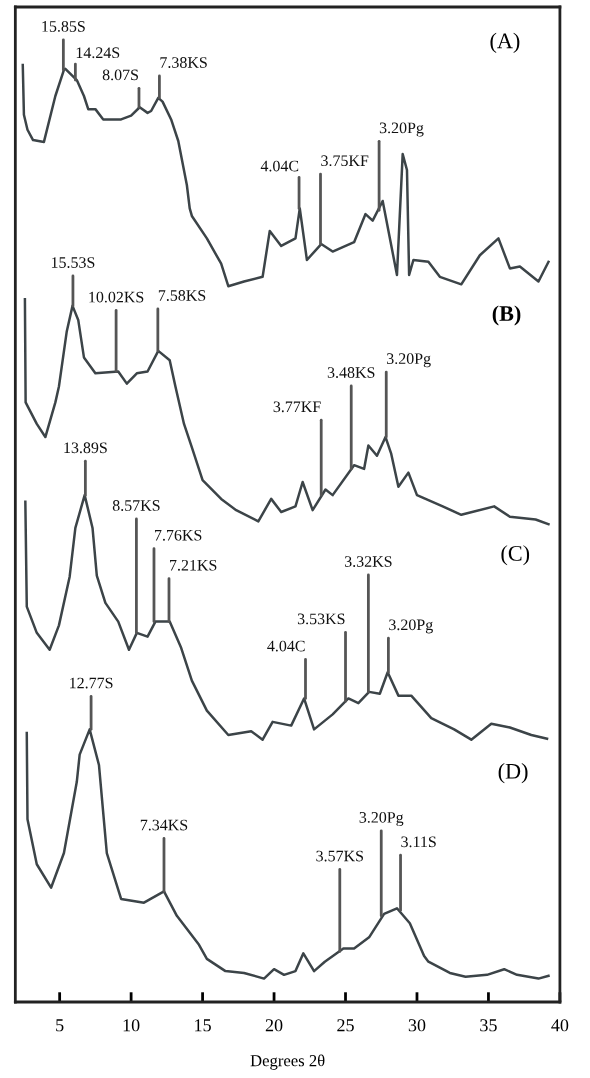 Image resolution: width=590 pixels, height=1078 pixels. I want to click on x-tick-label: 30, so click(417, 1025).